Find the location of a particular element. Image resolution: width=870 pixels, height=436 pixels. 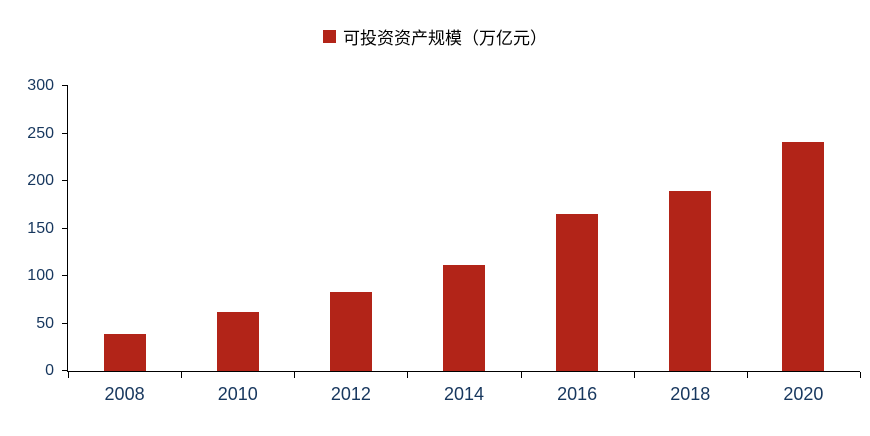

bar-slot-2010 is located at coordinates (237, 228).